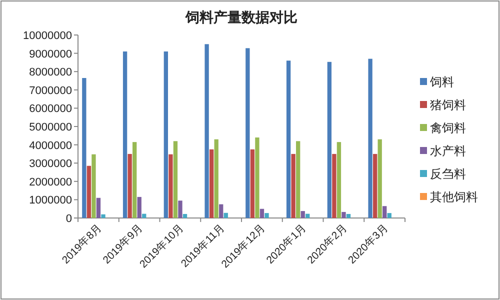 The image size is (500, 300). What do you see at coordinates (50, 90) in the screenshot?
I see `y-tick-label: 7000000` at bounding box center [50, 90].